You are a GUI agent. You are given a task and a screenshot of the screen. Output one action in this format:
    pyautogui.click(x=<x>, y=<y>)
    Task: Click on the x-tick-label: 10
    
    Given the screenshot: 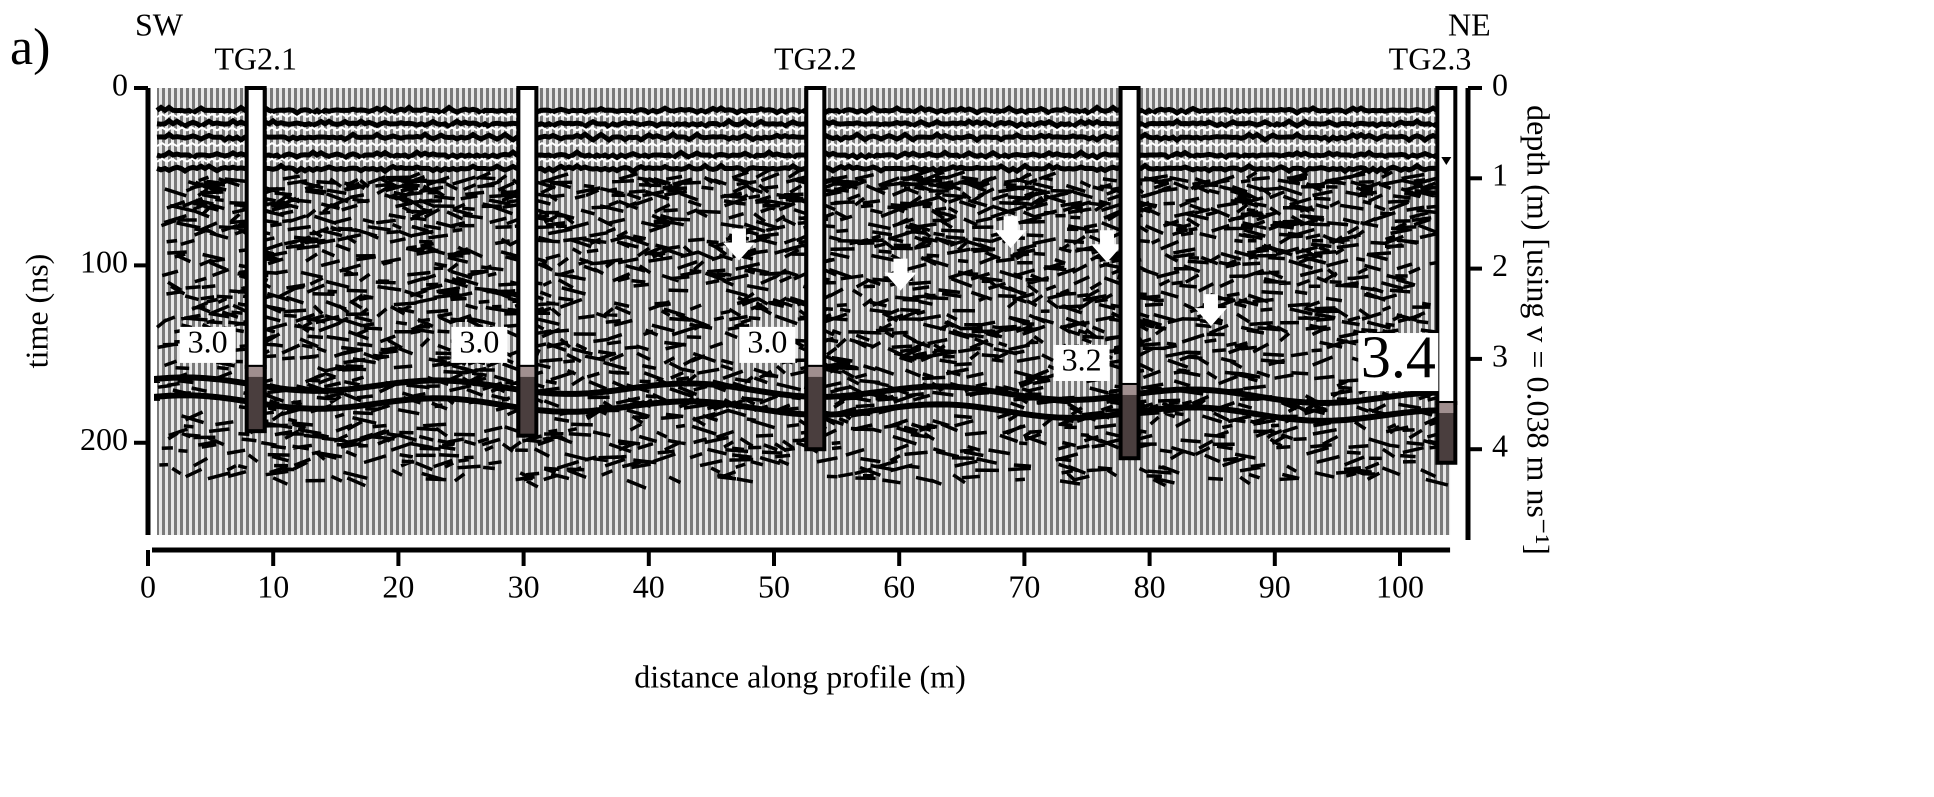 What is the action you would take?
    pyautogui.click(x=273, y=586)
    